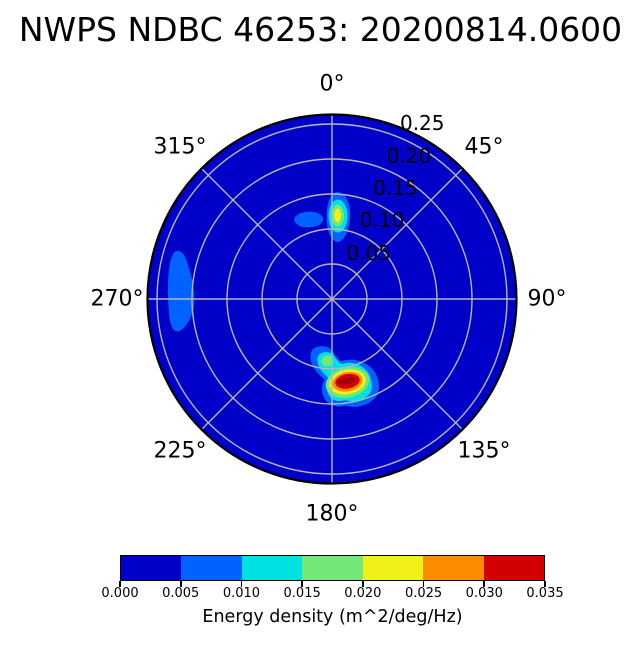 The width and height of the screenshot is (641, 647). I want to click on colorbar-tick-label-0.010: 0.010, so click(241, 593).